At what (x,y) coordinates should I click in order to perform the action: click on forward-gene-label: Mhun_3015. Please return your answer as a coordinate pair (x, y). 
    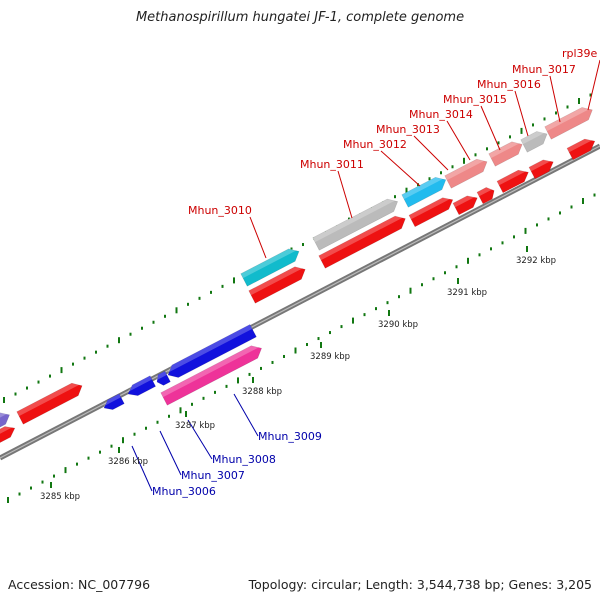
    Looking at the image, I should click on (475, 99).